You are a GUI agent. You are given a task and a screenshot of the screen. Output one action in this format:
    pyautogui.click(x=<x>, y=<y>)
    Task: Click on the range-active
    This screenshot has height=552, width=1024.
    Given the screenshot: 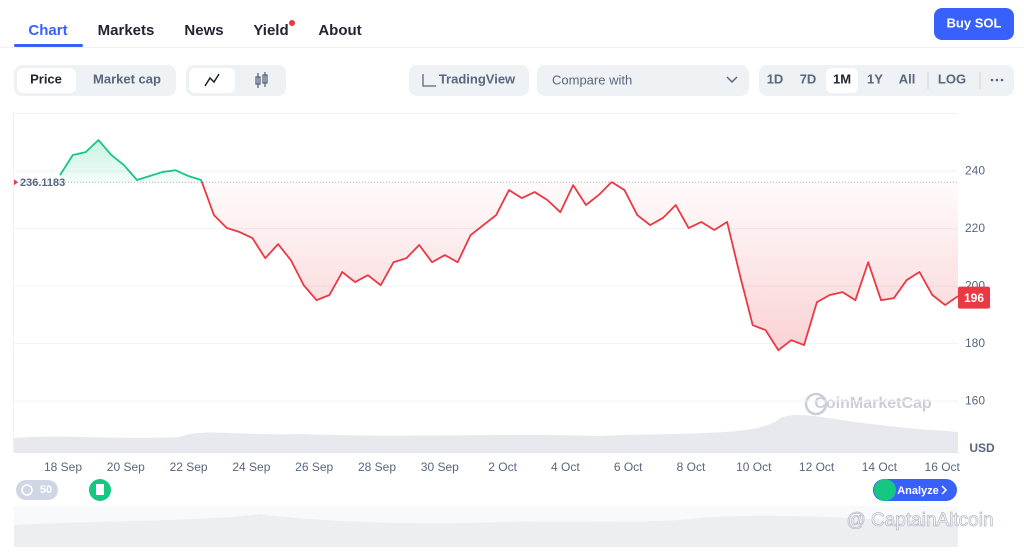 What is the action you would take?
    pyautogui.click(x=842, y=80)
    